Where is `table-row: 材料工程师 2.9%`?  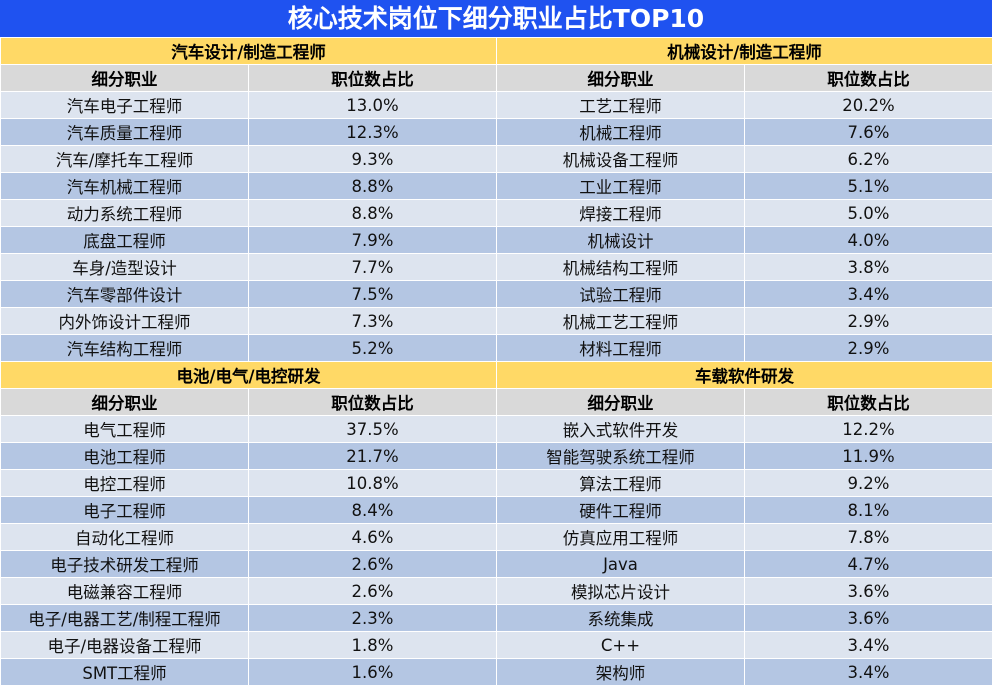 table-row: 材料工程师 2.9% is located at coordinates (744, 348).